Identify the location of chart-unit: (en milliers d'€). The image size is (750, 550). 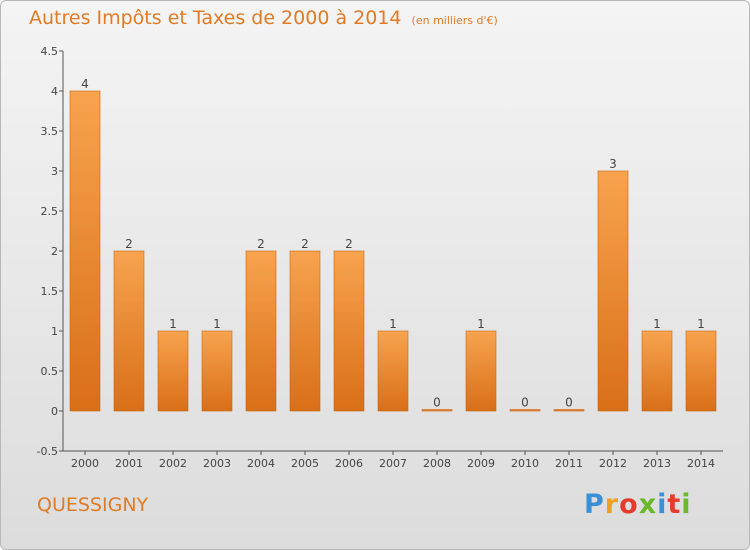
(454, 20).